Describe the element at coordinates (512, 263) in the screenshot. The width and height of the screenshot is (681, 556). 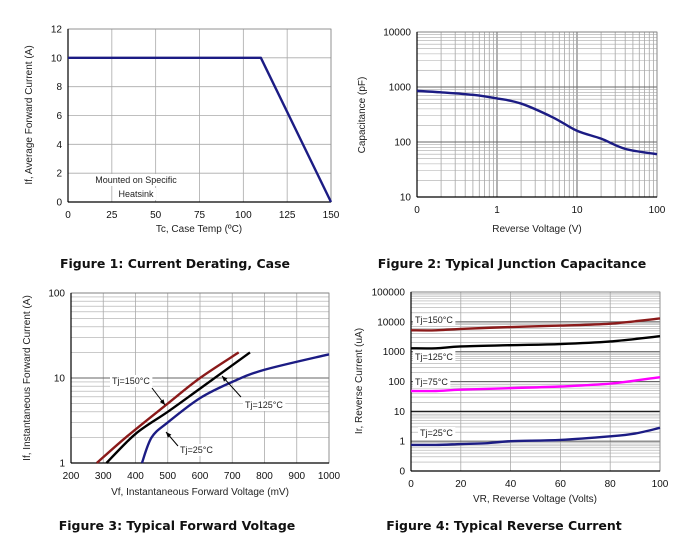
I see `figure-caption: Figure 2: Typical Junction Capacitance` at that location.